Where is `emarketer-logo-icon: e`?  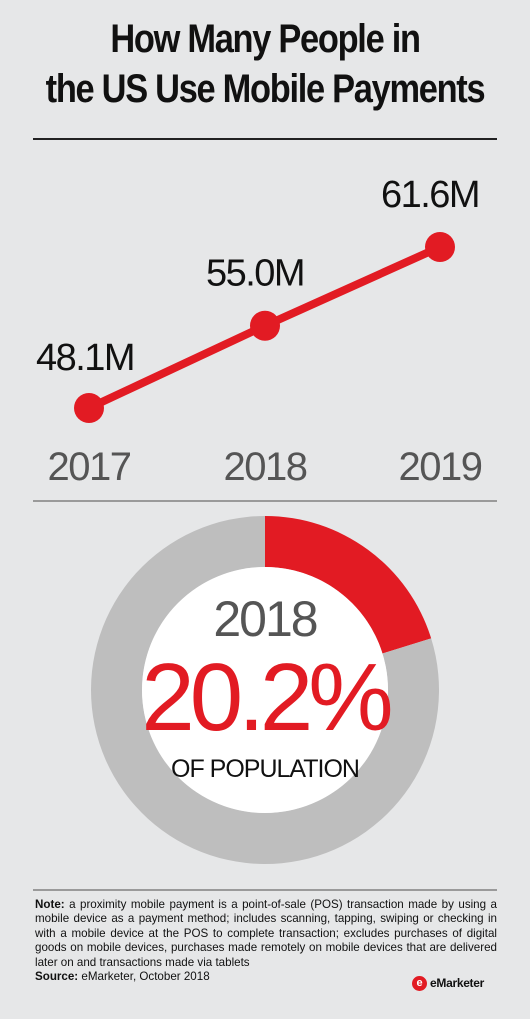 emarketer-logo-icon: e is located at coordinates (419, 983).